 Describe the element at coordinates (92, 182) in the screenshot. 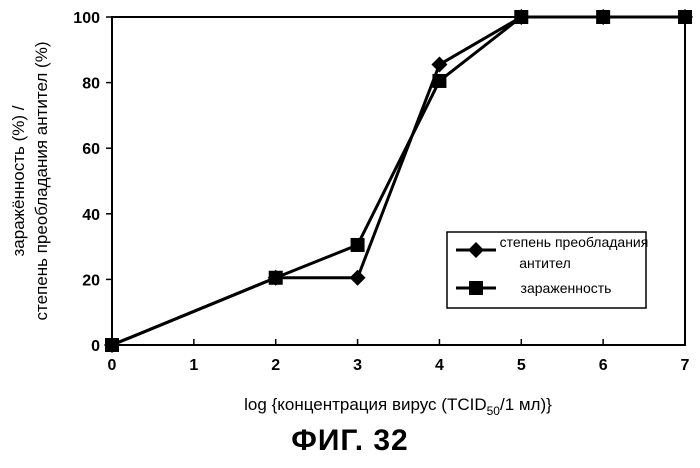

I see `y-axis-ticks: 0 20 40 60 80 100` at that location.